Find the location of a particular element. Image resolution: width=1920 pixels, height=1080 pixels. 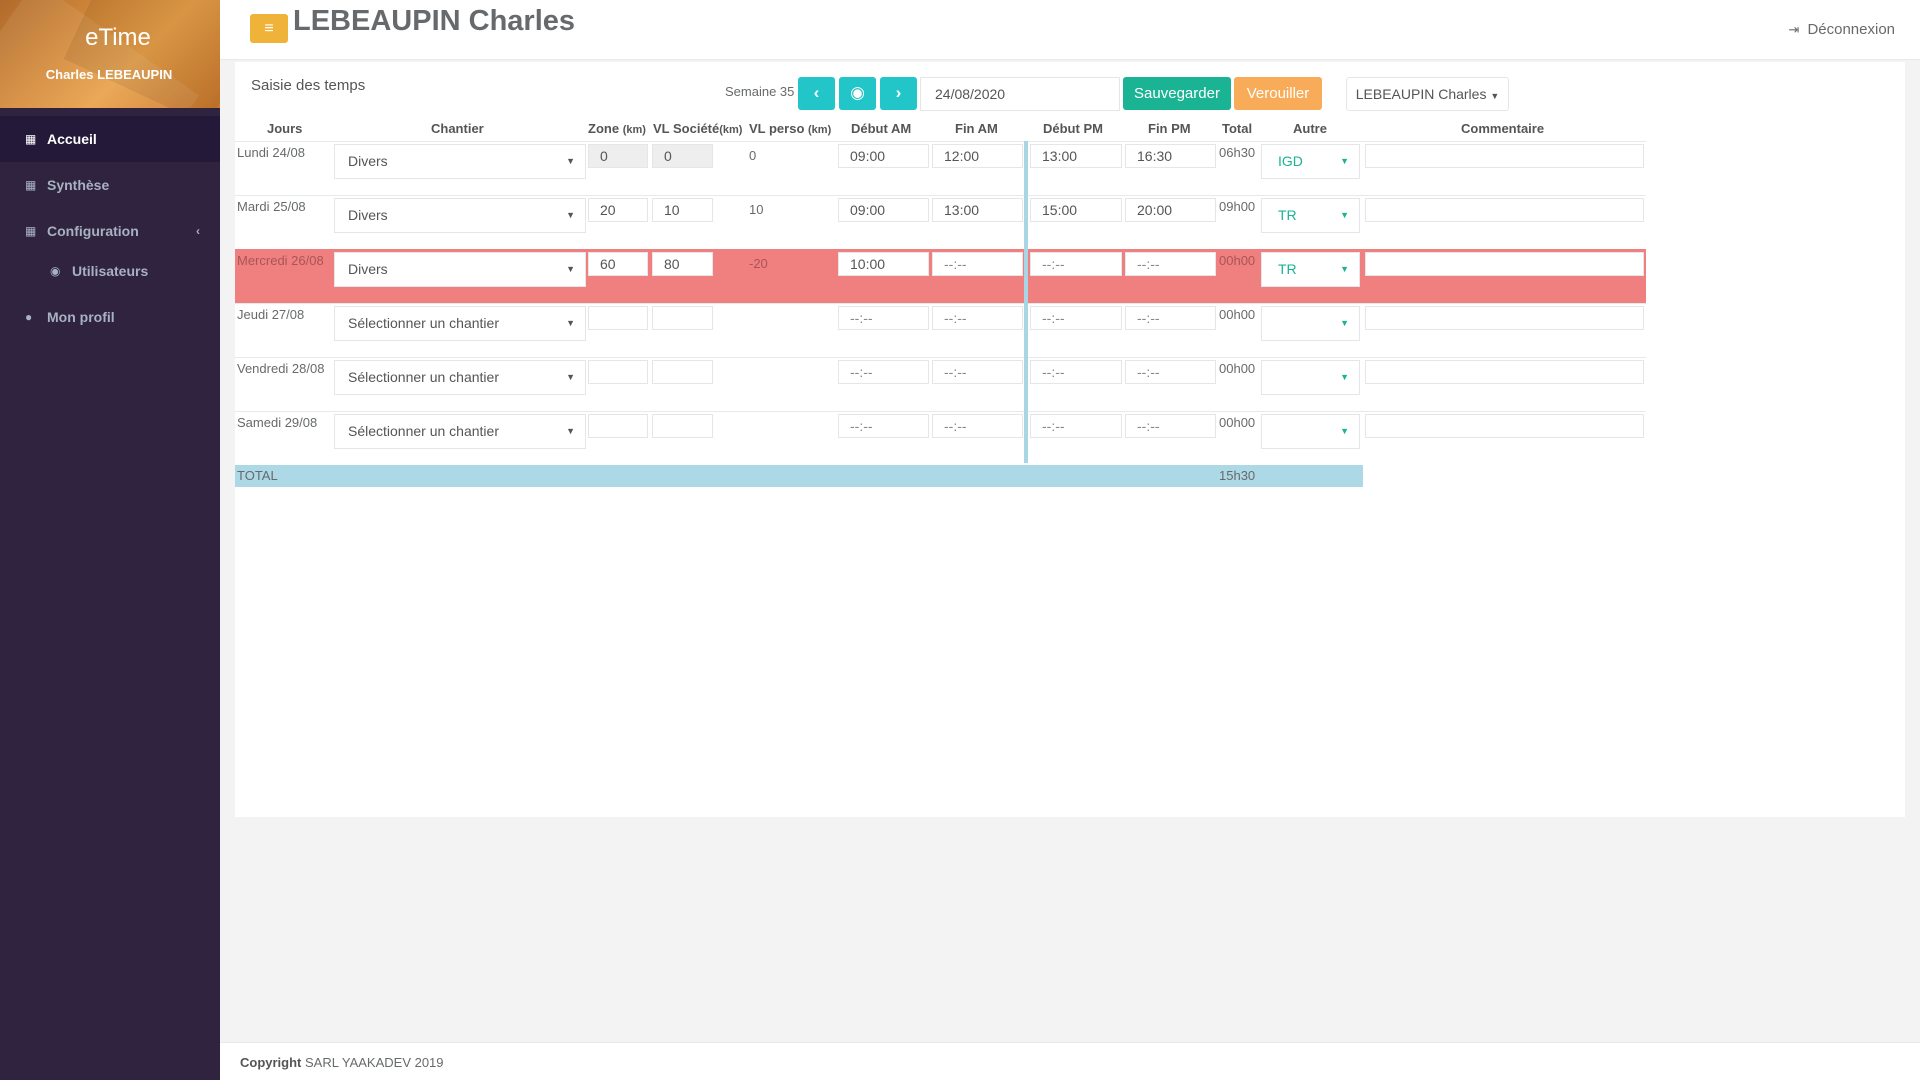

col-header-vl-societe: VL Société(km) is located at coordinates (698, 128).